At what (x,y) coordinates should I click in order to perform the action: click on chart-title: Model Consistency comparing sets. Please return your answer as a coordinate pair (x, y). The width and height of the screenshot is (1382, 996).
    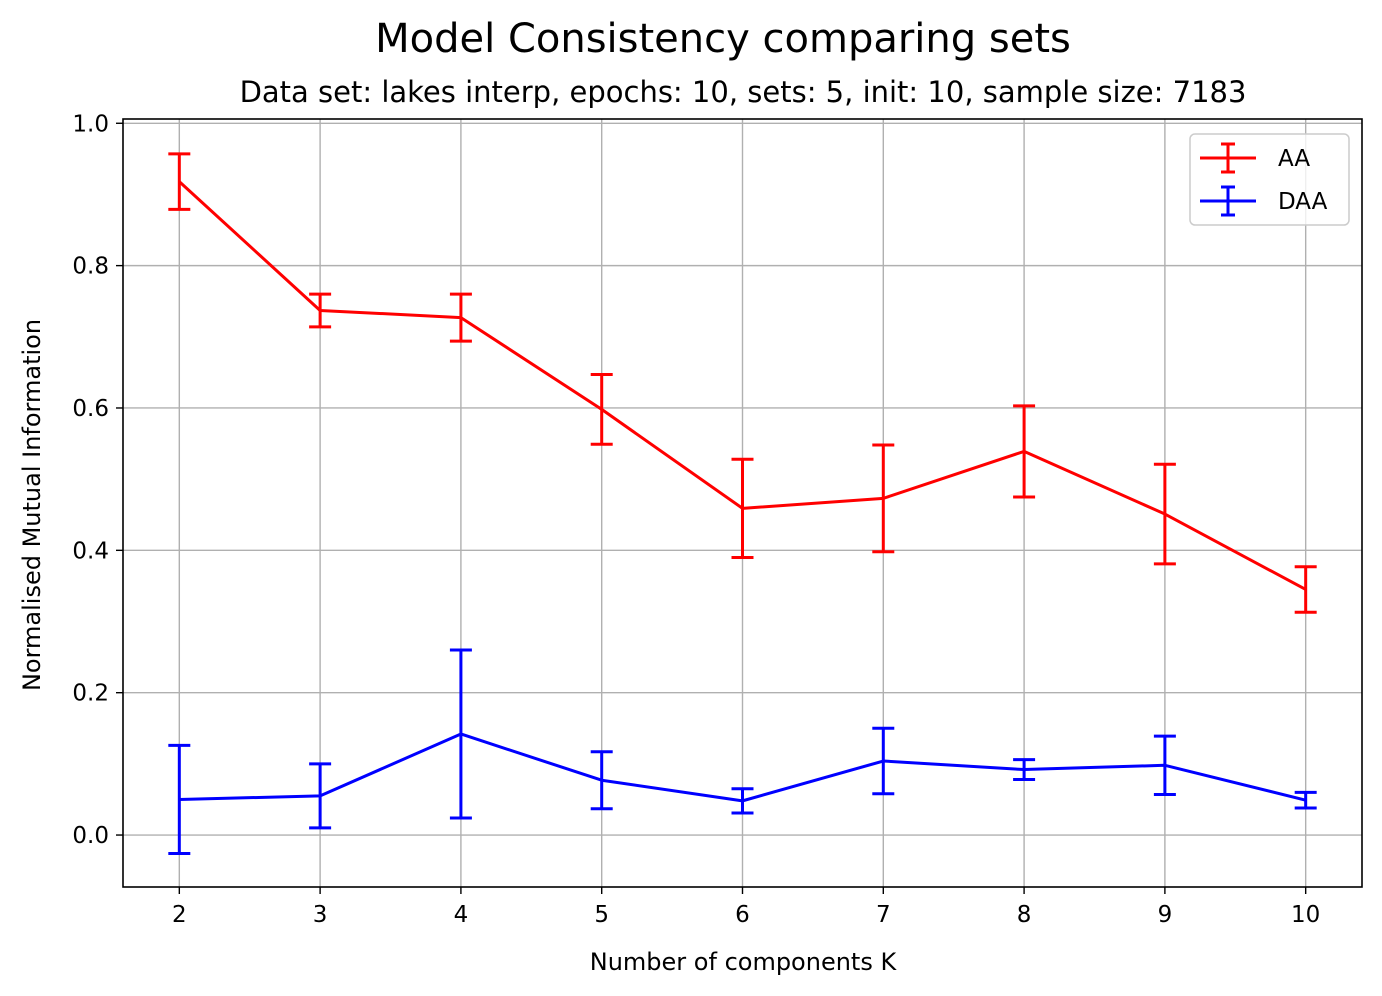
    Looking at the image, I should click on (723, 39).